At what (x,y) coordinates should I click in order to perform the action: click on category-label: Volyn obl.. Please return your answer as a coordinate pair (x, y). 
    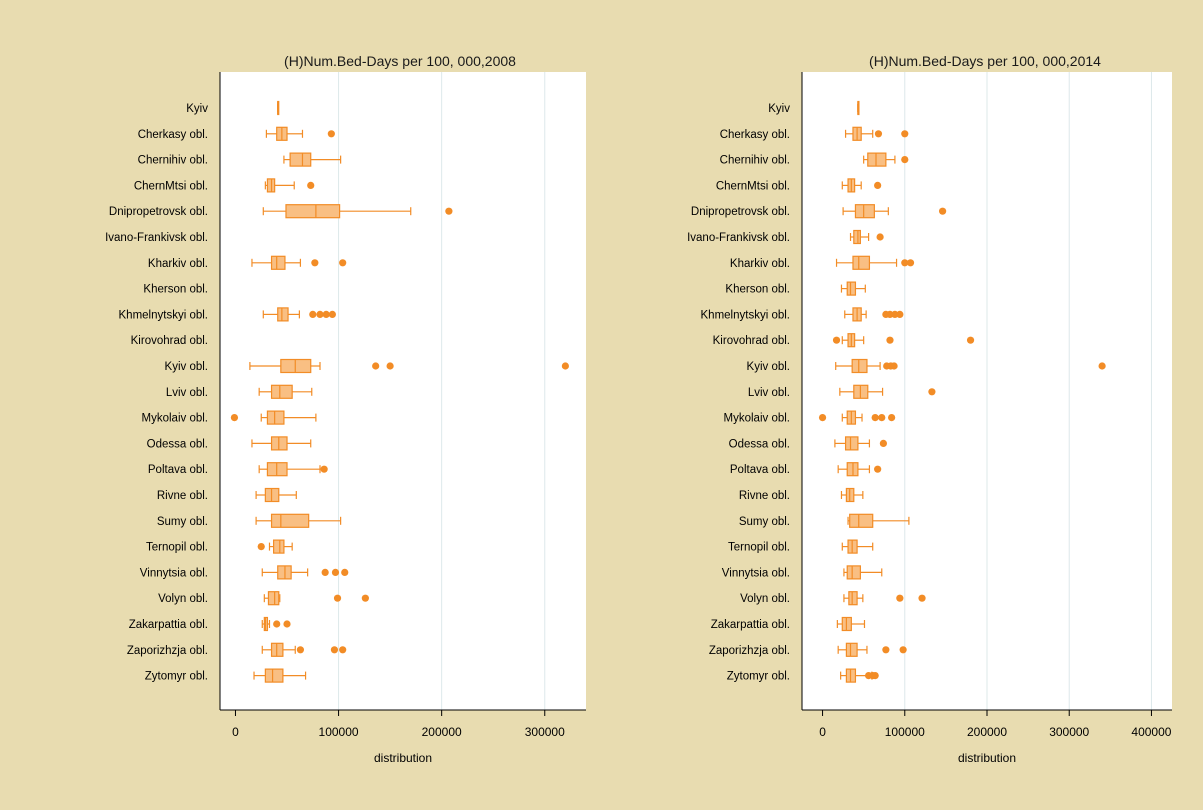
    Looking at the image, I should click on (183, 599).